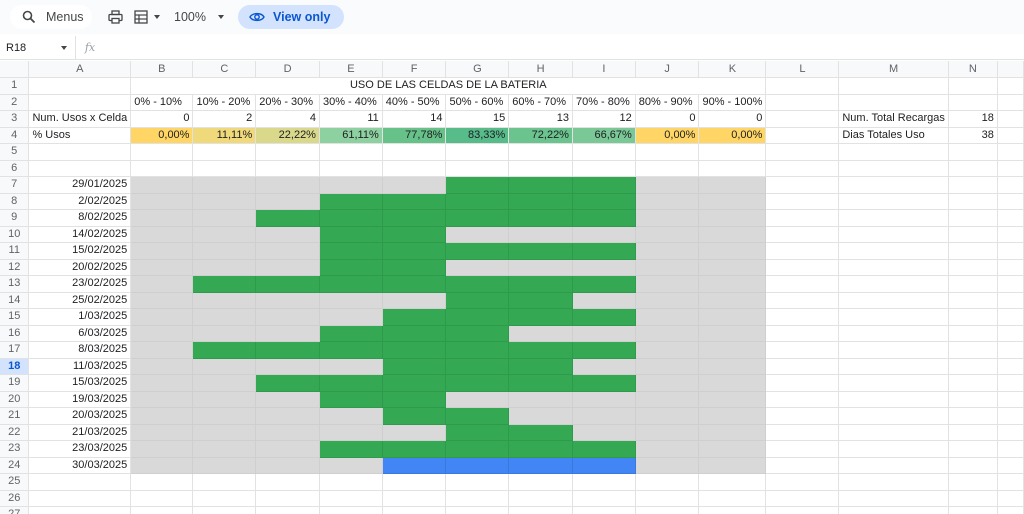  Describe the element at coordinates (146, 17) in the screenshot. I see `format-dropdown` at that location.